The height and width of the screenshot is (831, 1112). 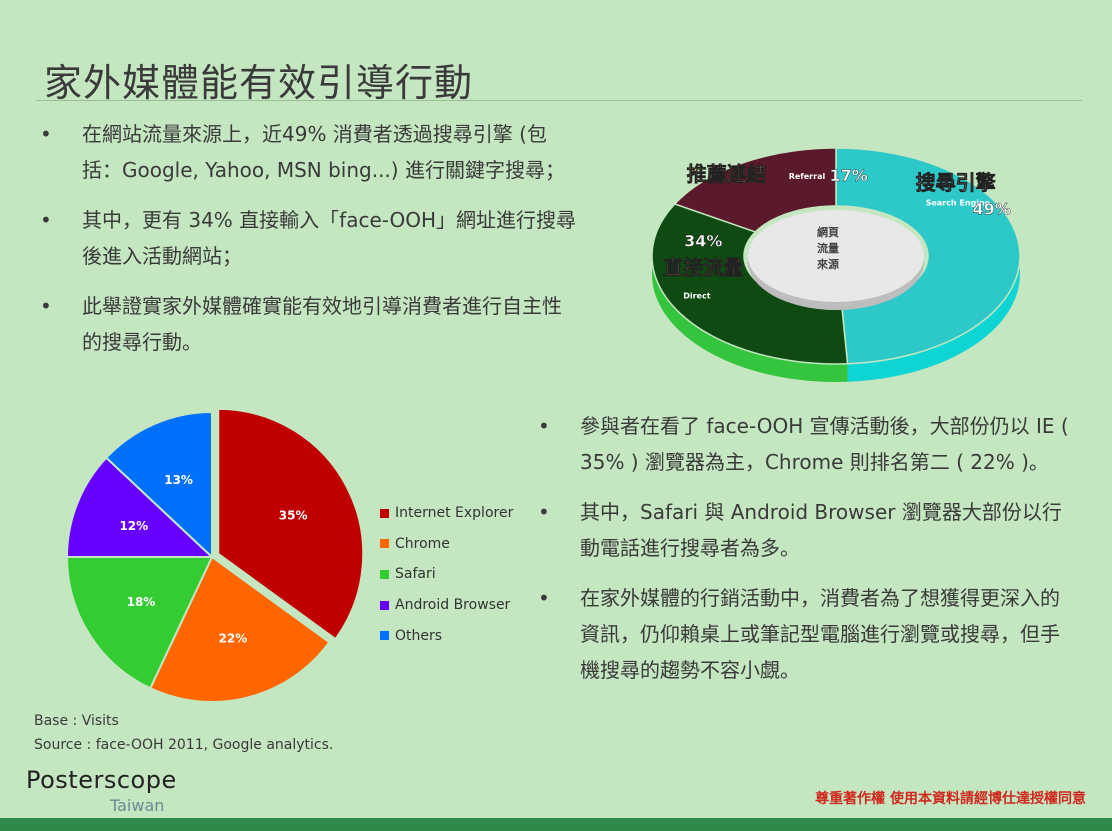 What do you see at coordinates (329, 238) in the screenshot?
I see `bullet-text: 其中，更有 34% 直接輸入「face-OOH」網址進行搜尋後進入活動網站；` at bounding box center [329, 238].